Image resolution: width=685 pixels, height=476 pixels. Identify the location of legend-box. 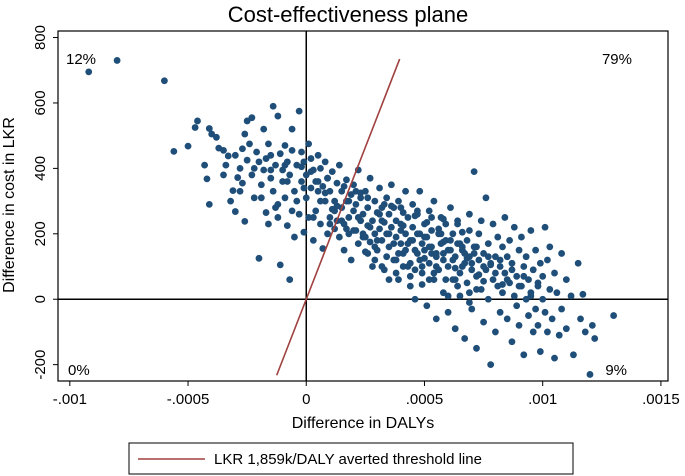
(351, 458).